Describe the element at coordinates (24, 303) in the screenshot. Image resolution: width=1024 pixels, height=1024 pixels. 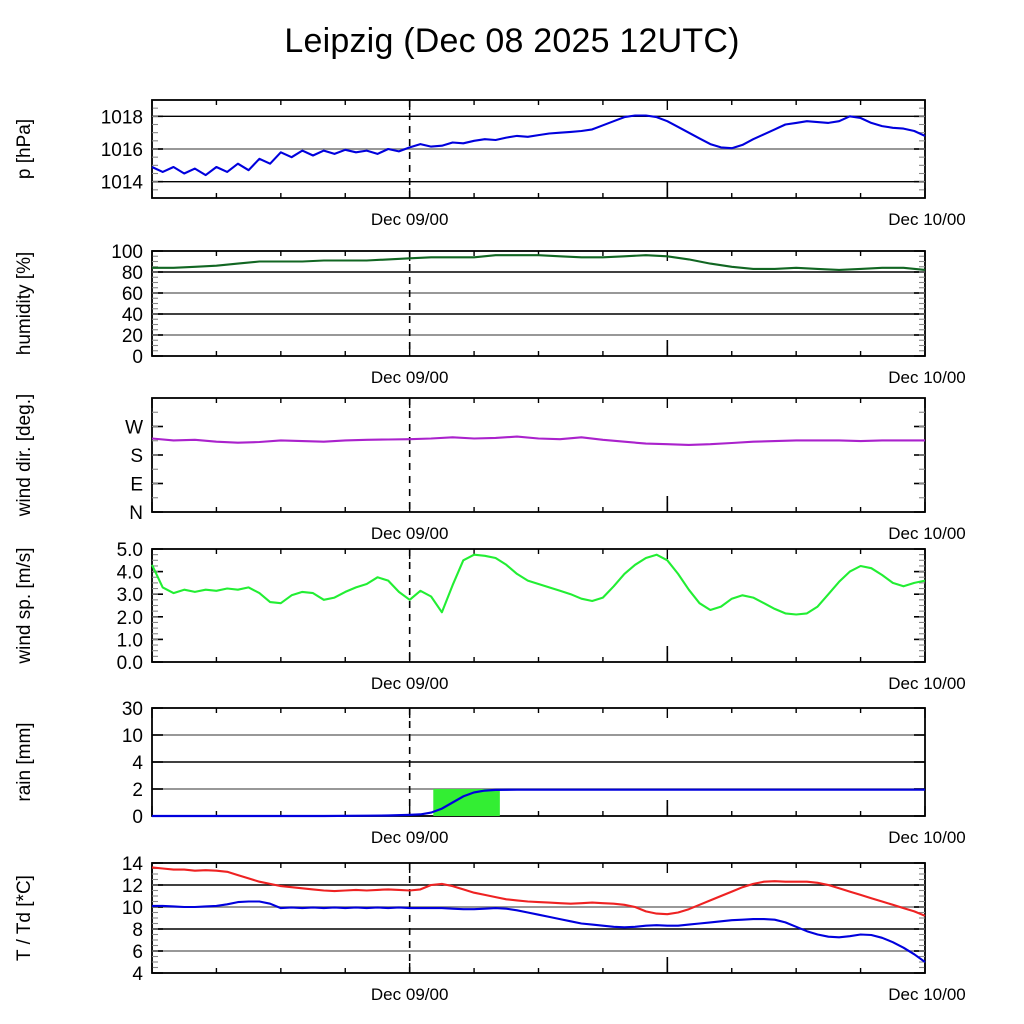
I see `y-axis-label: humidity [%]` at that location.